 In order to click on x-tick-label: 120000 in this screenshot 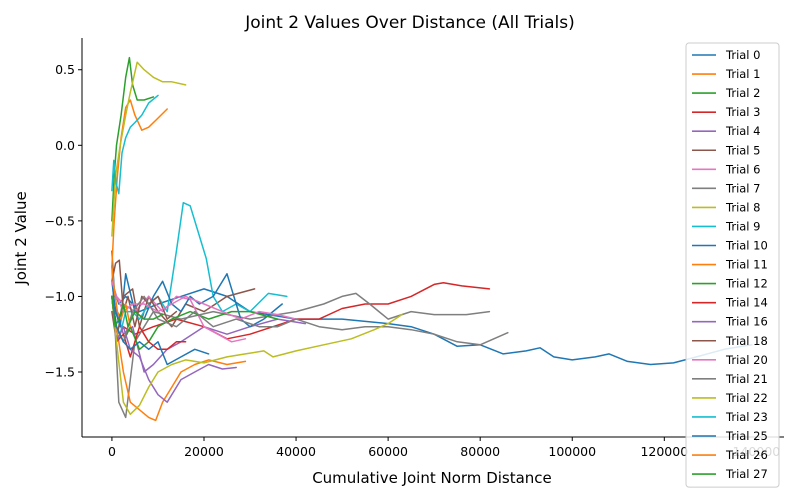, I will do `click(664, 451)`.